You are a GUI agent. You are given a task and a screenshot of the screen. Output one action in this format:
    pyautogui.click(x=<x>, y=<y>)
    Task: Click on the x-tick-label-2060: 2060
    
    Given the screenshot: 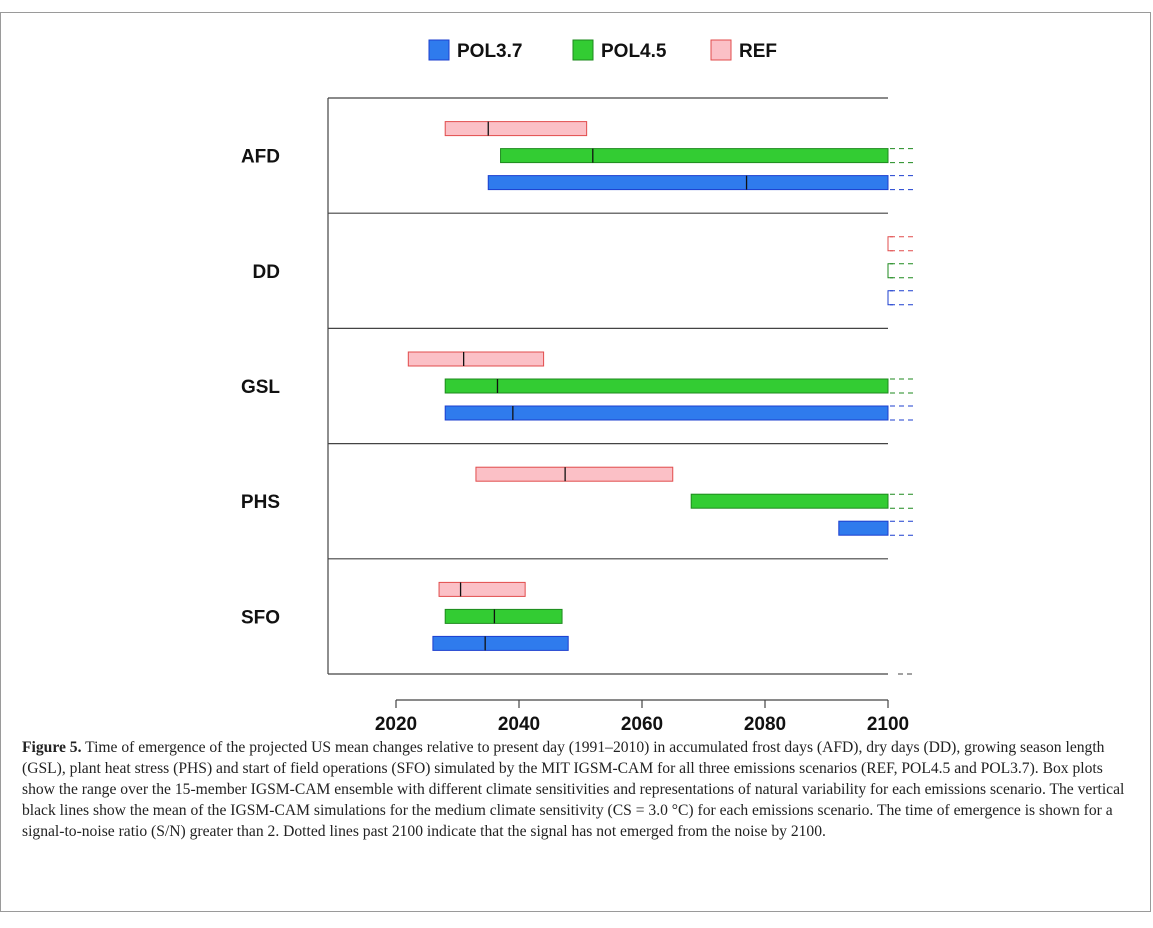 What is the action you would take?
    pyautogui.click(x=642, y=722)
    